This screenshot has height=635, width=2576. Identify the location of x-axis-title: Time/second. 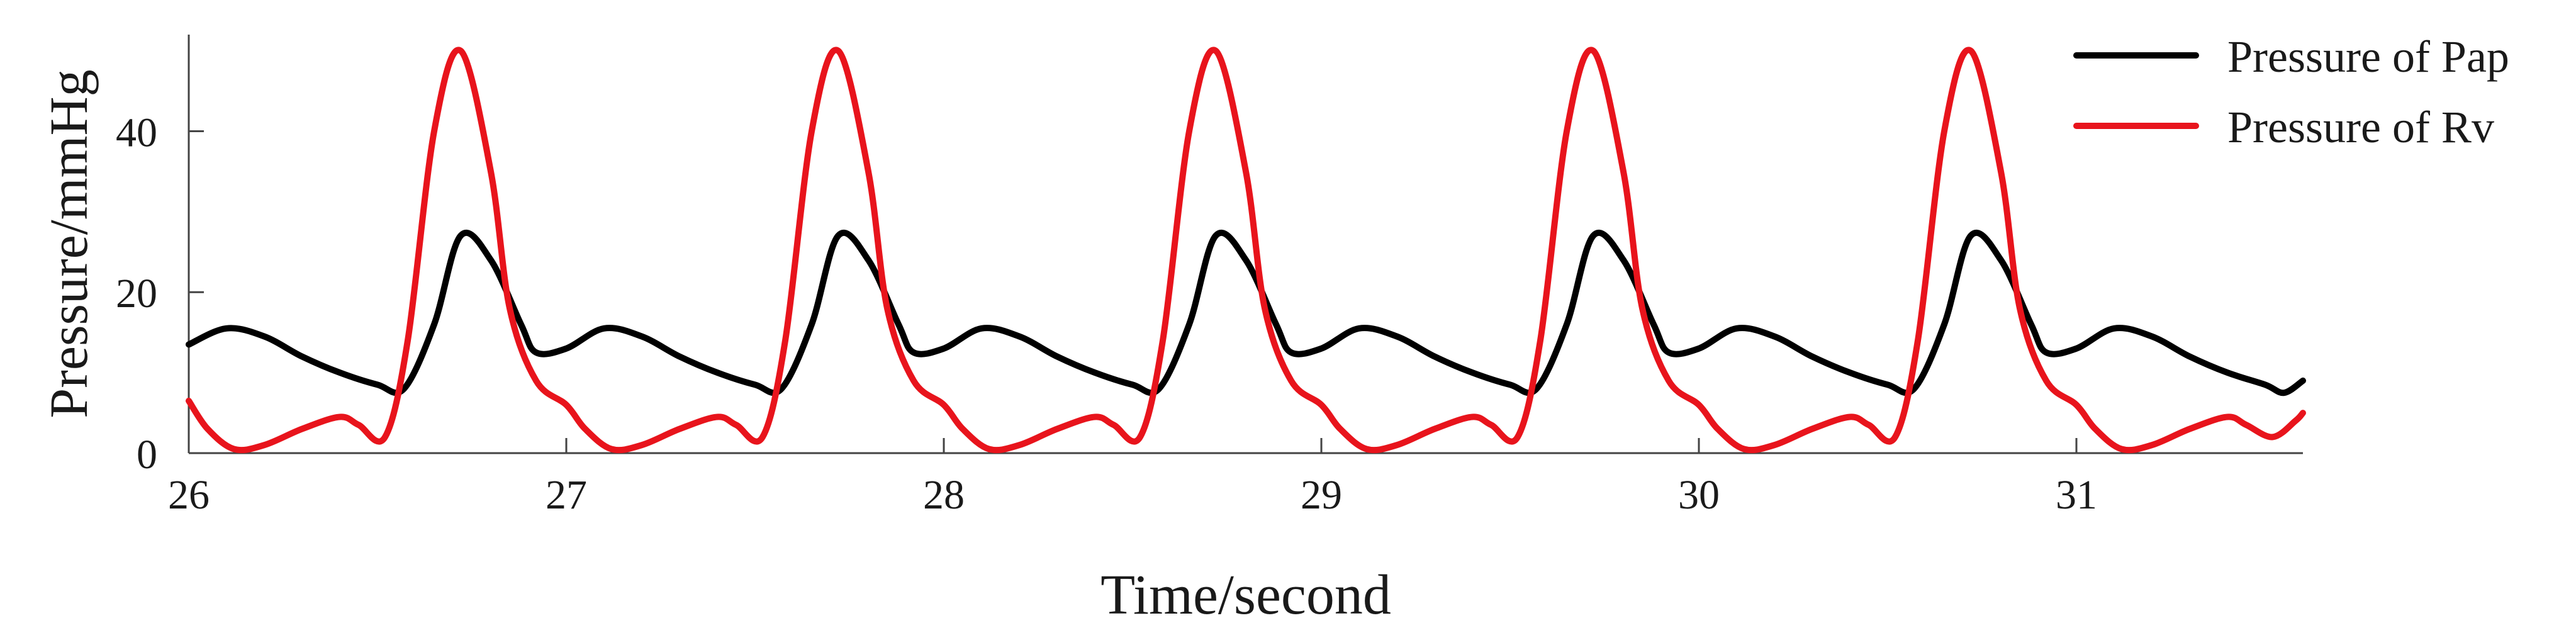
(1245, 595).